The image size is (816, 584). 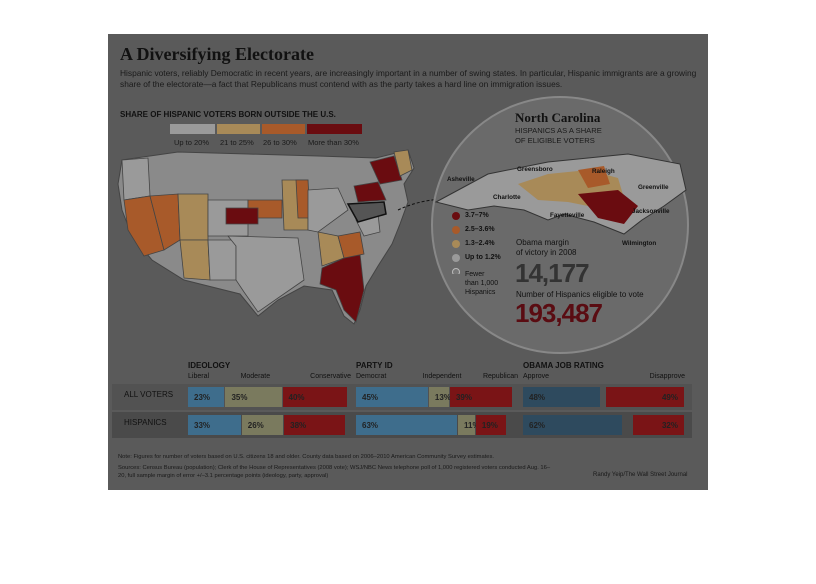 What do you see at coordinates (403, 163) in the screenshot?
I see `state-new-england` at bounding box center [403, 163].